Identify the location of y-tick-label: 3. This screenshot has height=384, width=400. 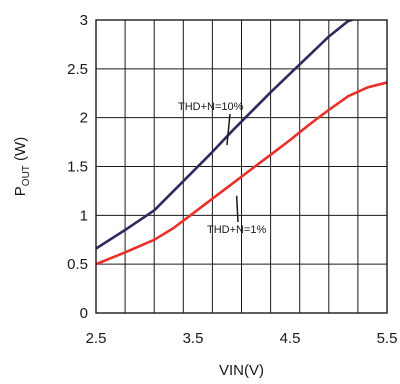
(84, 20).